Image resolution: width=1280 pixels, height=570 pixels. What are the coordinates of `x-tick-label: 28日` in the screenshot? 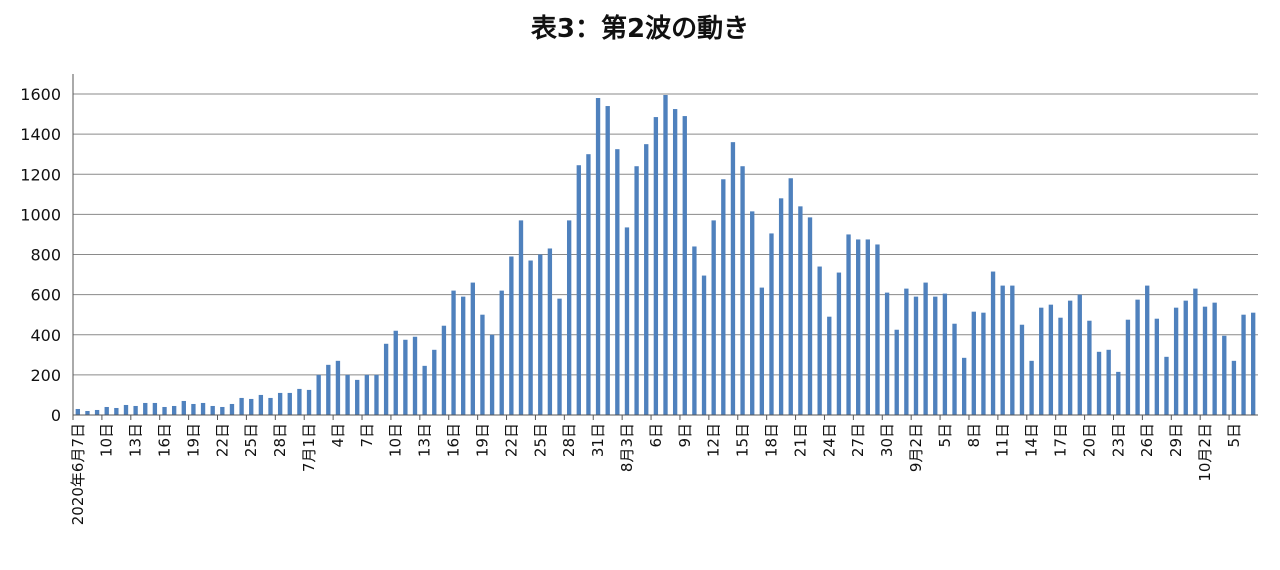 It's located at (569, 440).